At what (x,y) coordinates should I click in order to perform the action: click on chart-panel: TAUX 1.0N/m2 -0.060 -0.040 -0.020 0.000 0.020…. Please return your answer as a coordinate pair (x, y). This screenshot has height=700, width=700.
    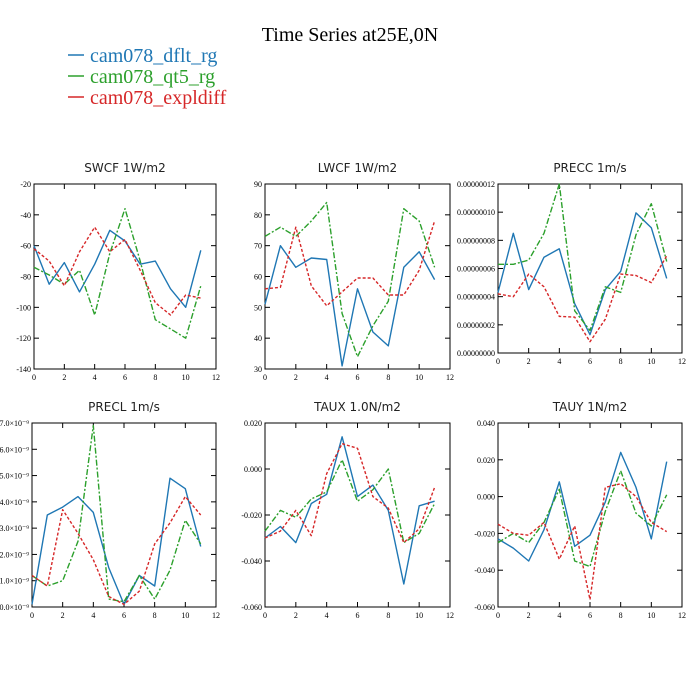
    Looking at the image, I should click on (347, 510).